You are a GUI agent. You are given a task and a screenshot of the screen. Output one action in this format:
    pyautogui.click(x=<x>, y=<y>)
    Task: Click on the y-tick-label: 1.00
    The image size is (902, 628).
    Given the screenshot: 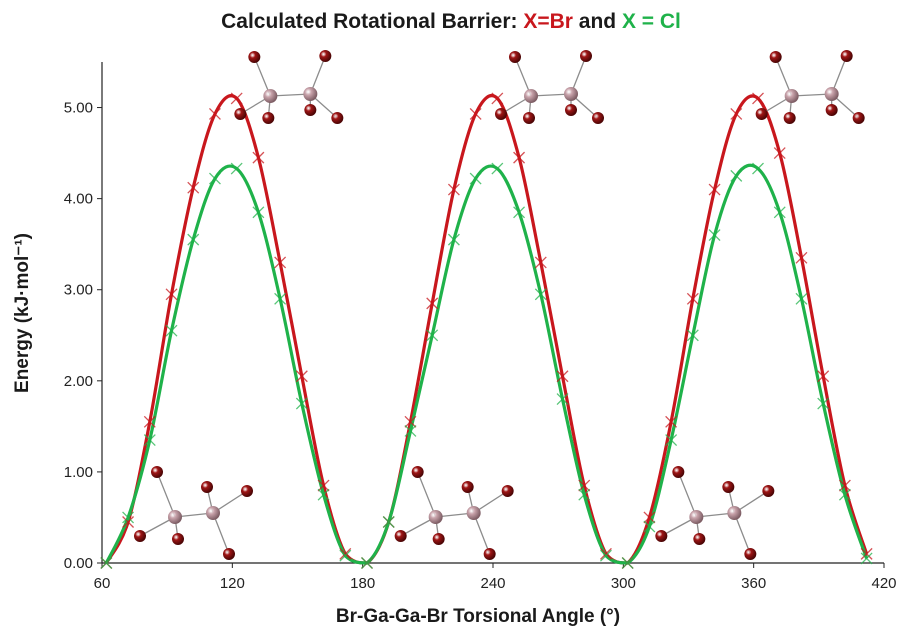 What is the action you would take?
    pyautogui.click(x=78, y=472)
    